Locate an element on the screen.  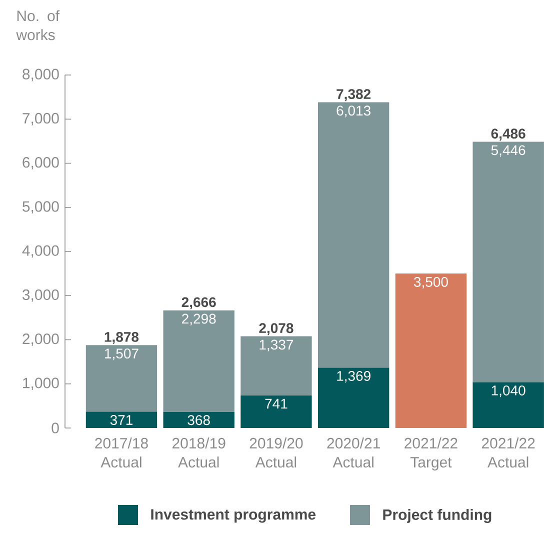
x-tick-label: 2017/18 Actual is located at coordinates (121, 453).